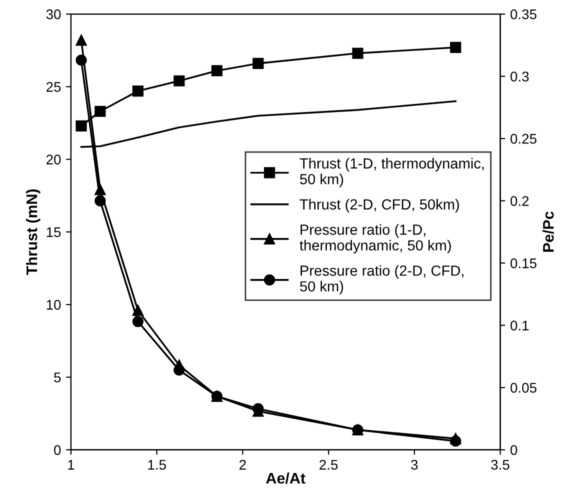  What do you see at coordinates (414, 465) in the screenshot?
I see `x-tick-label: 3` at bounding box center [414, 465].